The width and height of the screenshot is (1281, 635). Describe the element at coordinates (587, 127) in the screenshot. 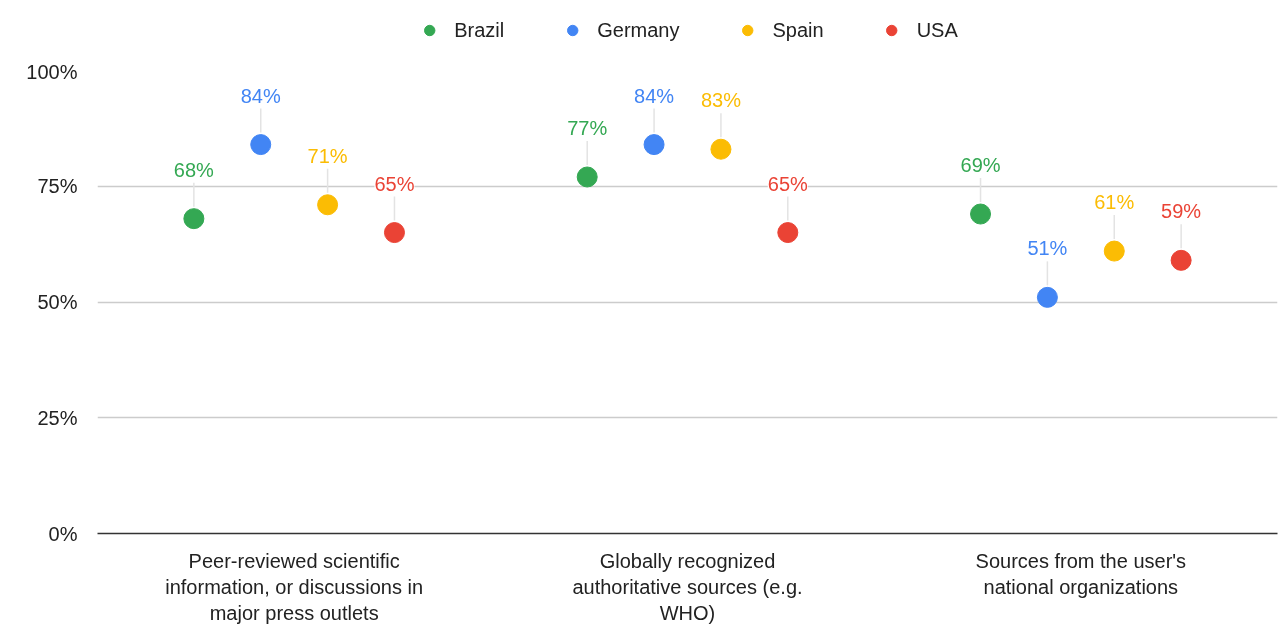

I see `data-label: 77%` at that location.